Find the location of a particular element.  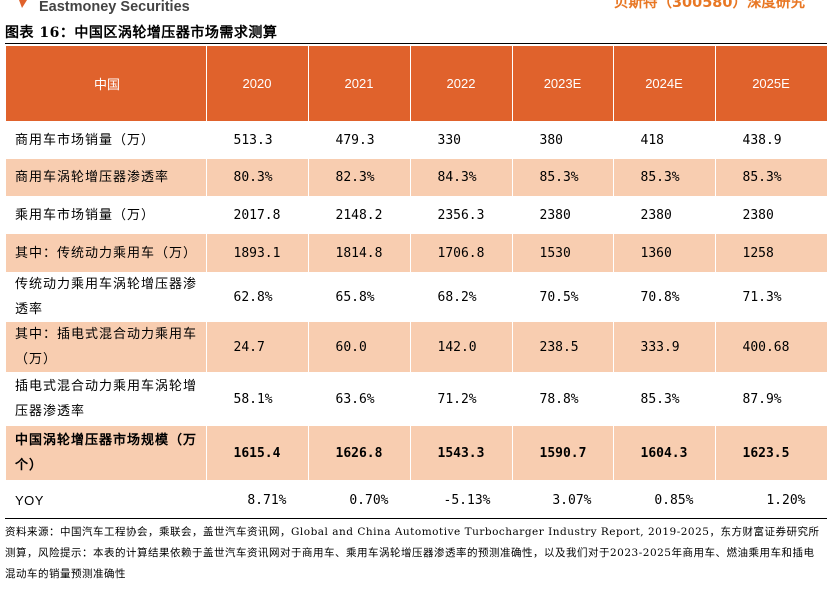

table-cell: 2148.2 is located at coordinates (359, 215).